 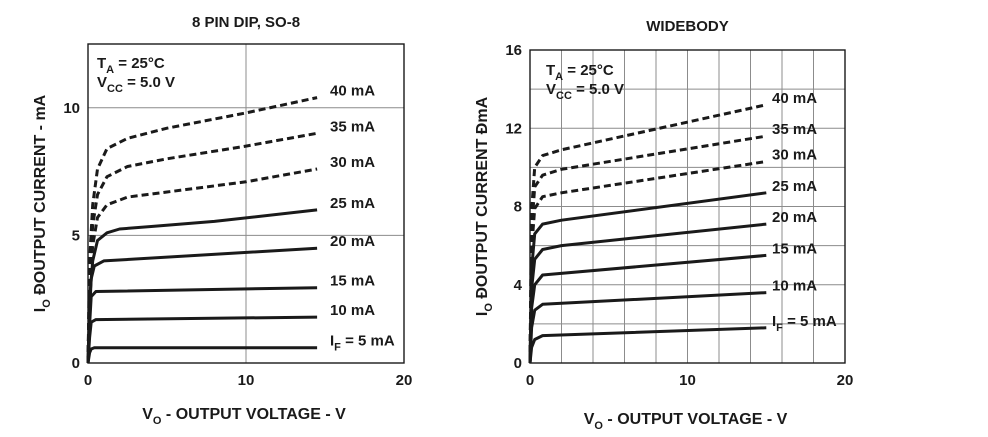 I want to click on y-axis-label: IO ĐOUTPUT CURRENT ĐmA, so click(x=484, y=206).